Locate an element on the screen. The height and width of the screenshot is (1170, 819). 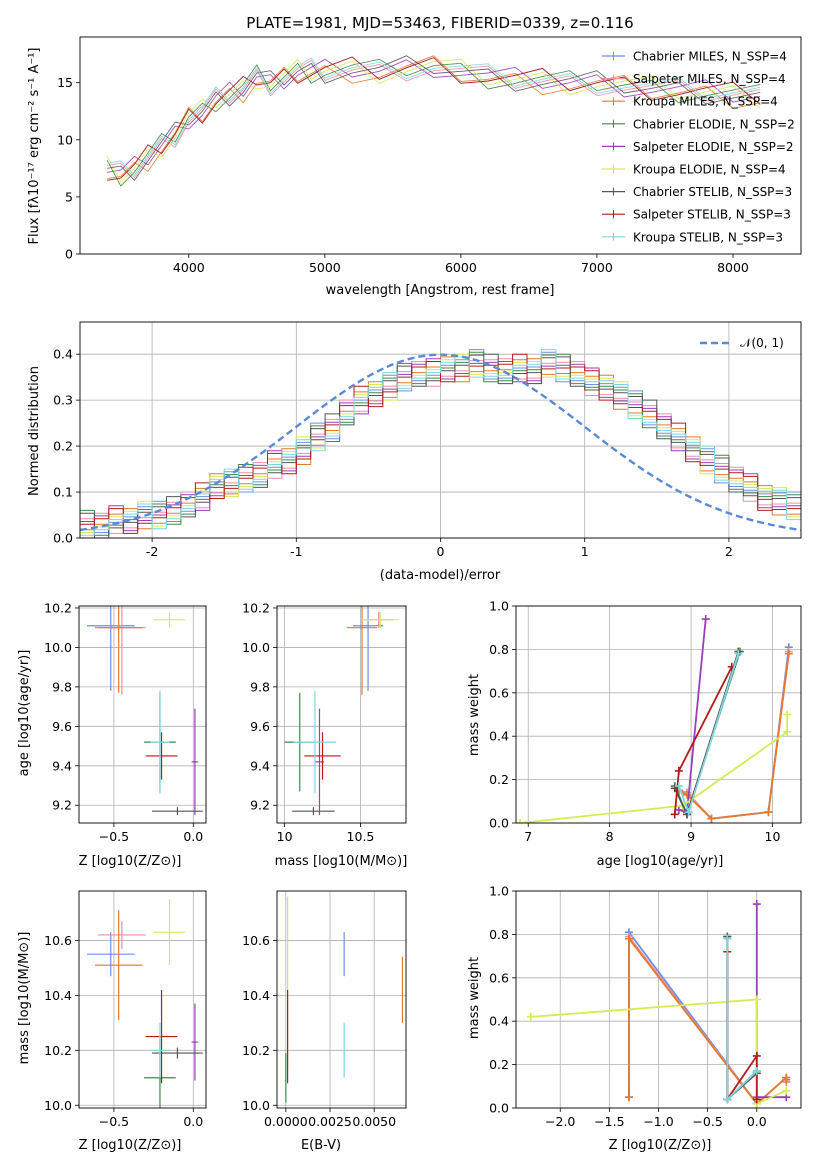
age-massweight-ytick-label: 0.8 is located at coordinates (499, 649).